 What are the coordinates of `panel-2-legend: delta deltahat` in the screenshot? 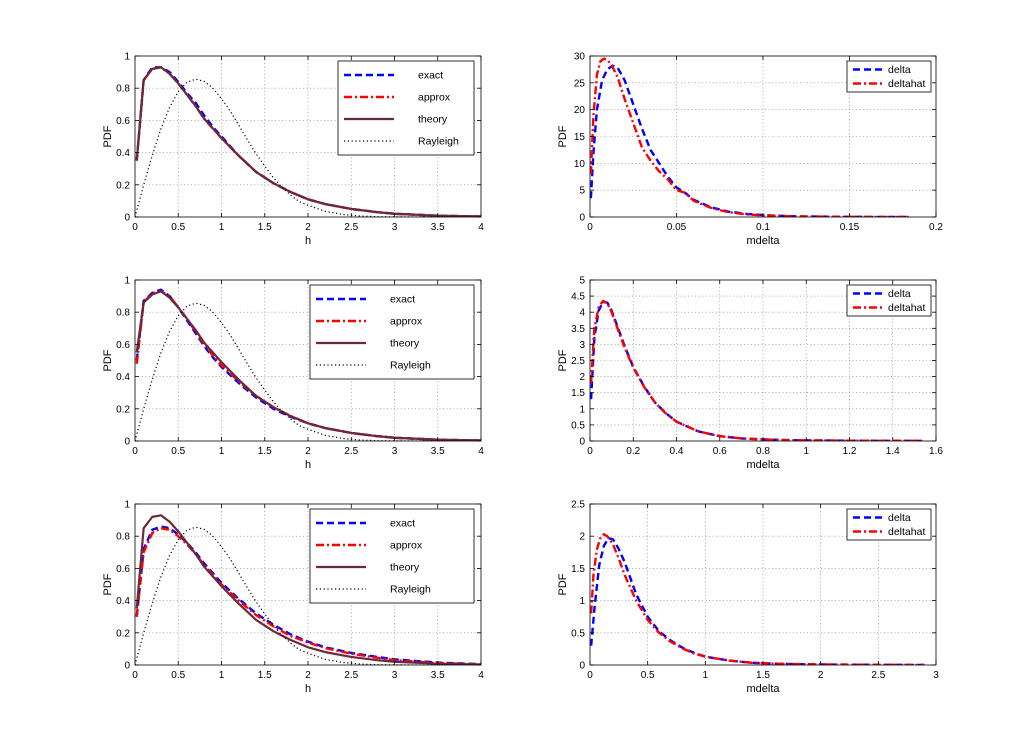 It's located at (889, 76).